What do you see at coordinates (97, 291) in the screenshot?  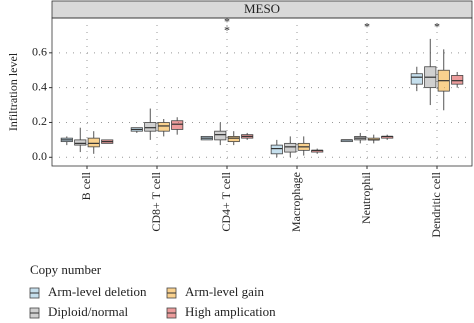 I see `legend-label: Arm-level deletion` at bounding box center [97, 291].